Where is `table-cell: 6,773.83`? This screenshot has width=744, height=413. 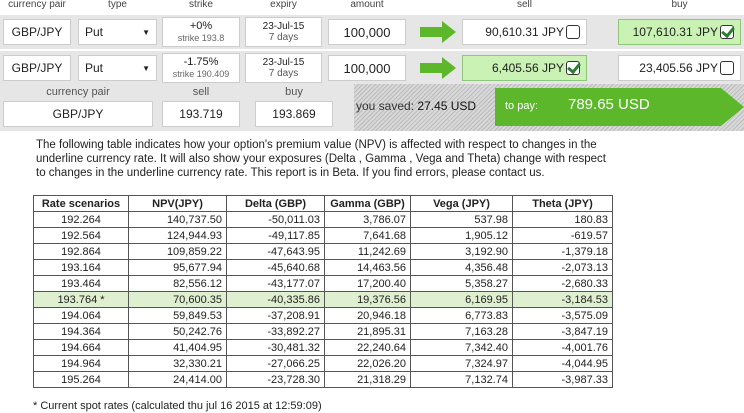 table-cell: 6,773.83 is located at coordinates (461, 315).